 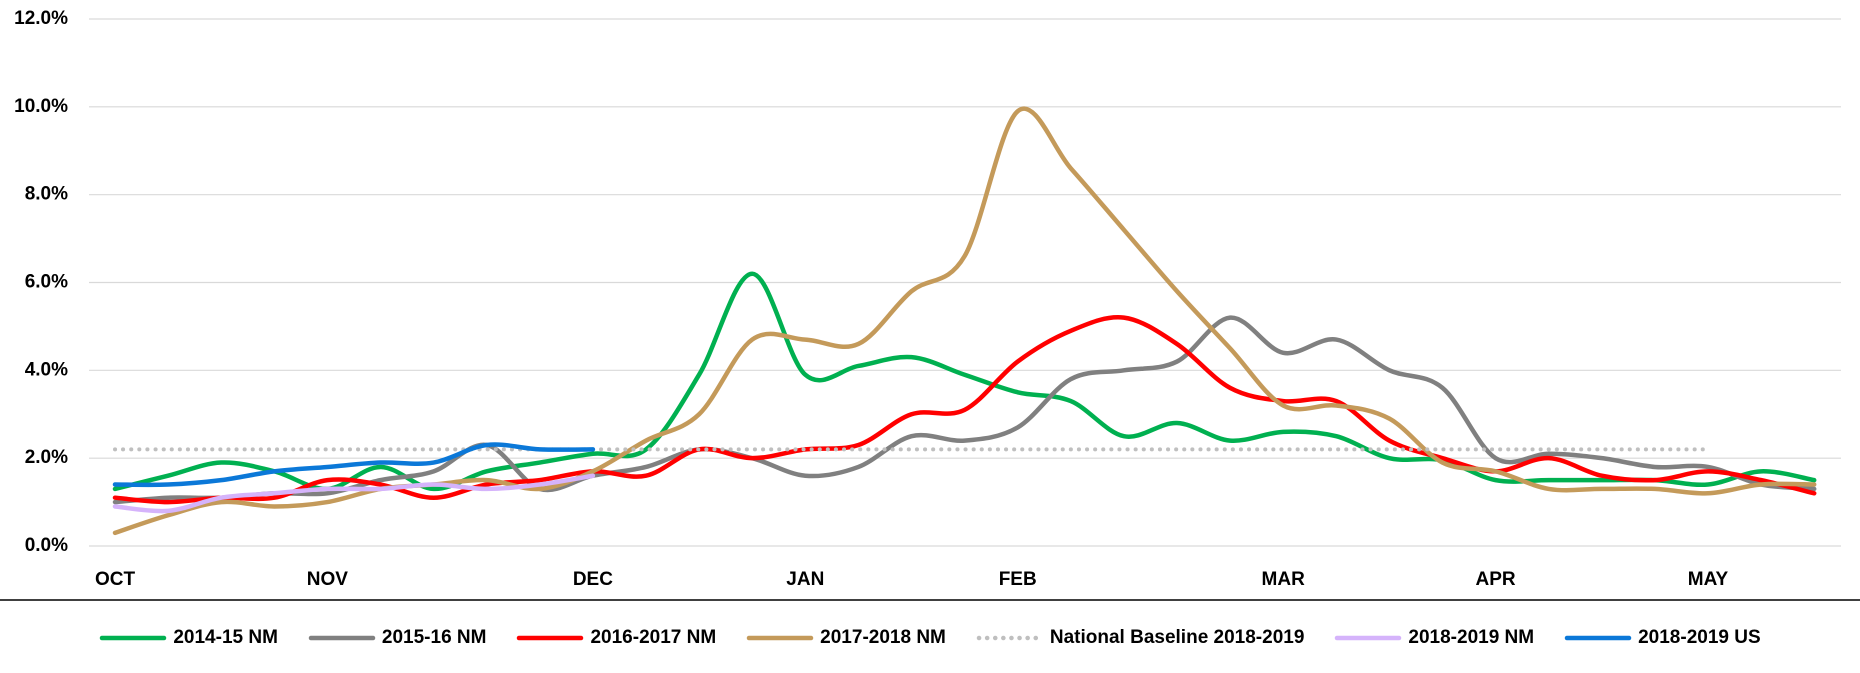 What do you see at coordinates (1496, 579) in the screenshot?
I see `x-tick-label: APR` at bounding box center [1496, 579].